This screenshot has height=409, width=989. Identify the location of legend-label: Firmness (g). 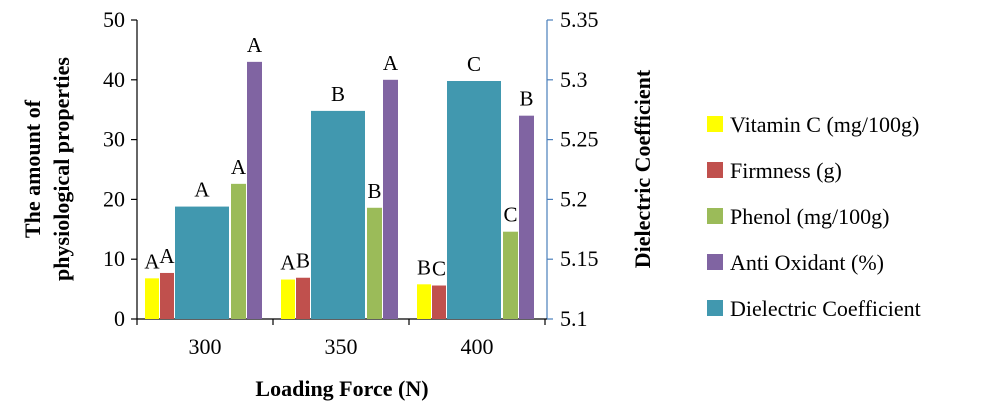
(786, 170).